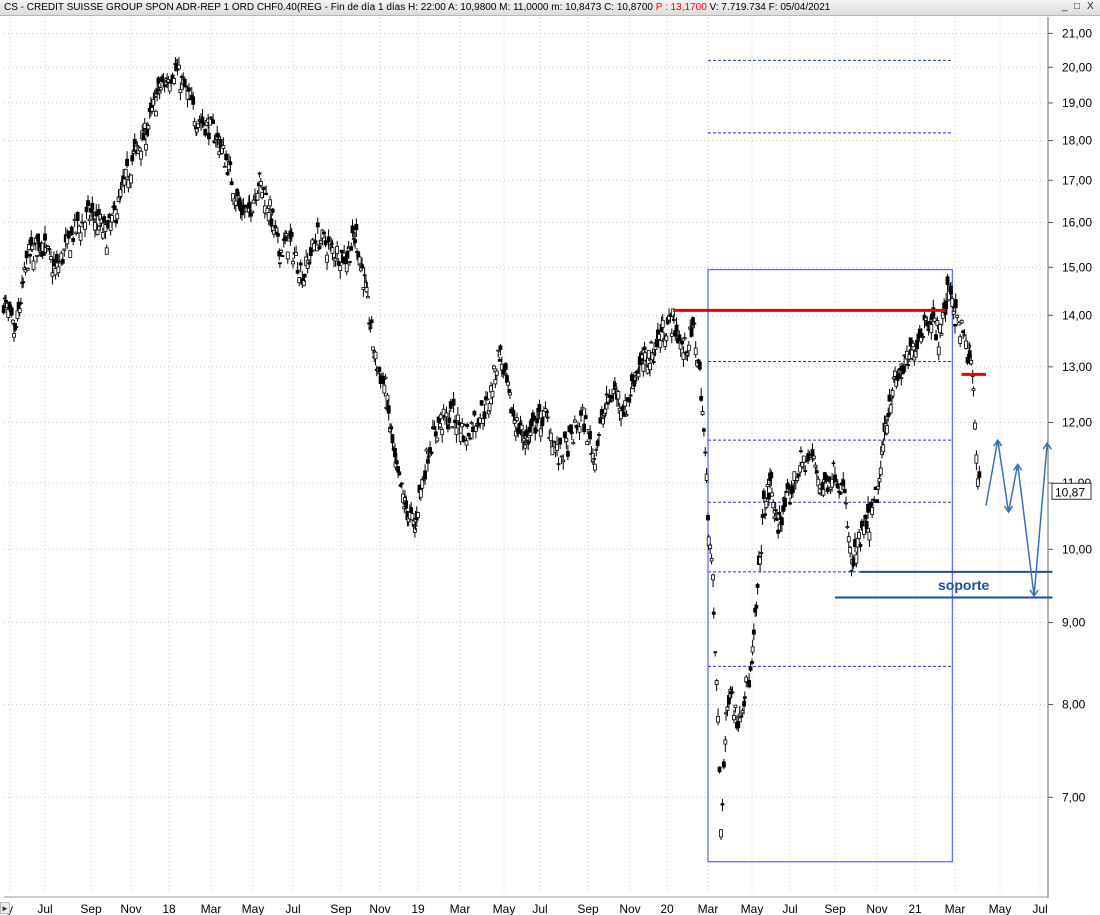 This screenshot has width=1100, height=915. What do you see at coordinates (667, 908) in the screenshot?
I see `x-tick-label: 20` at bounding box center [667, 908].